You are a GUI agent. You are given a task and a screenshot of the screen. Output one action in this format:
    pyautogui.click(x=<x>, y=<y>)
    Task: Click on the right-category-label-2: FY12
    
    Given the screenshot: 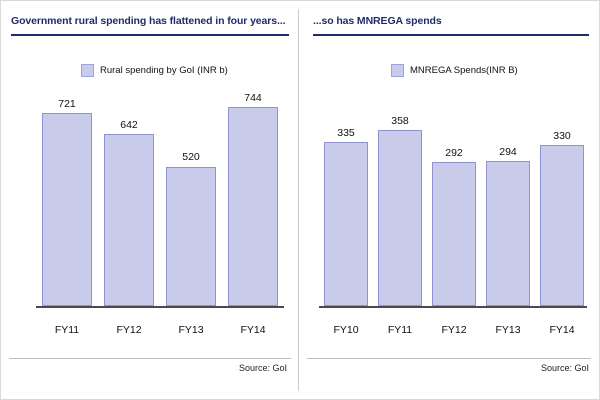 What is the action you would take?
    pyautogui.click(x=454, y=330)
    